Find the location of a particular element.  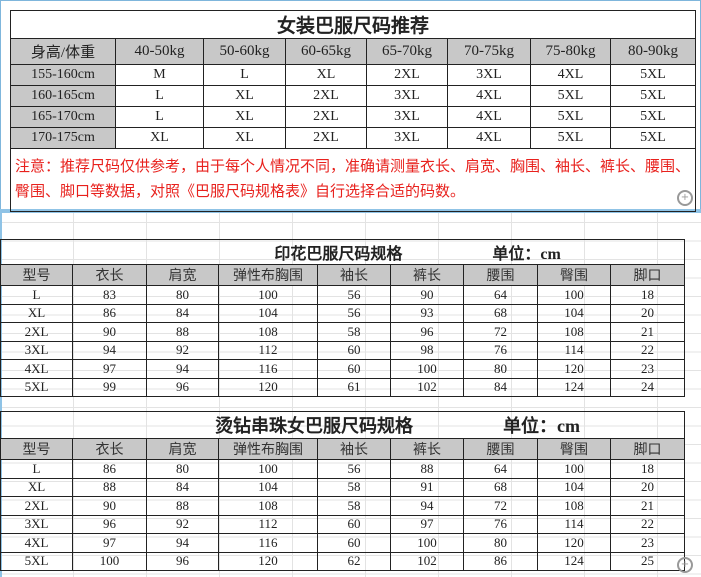

table-cell: 155-160cm is located at coordinates (63, 75).